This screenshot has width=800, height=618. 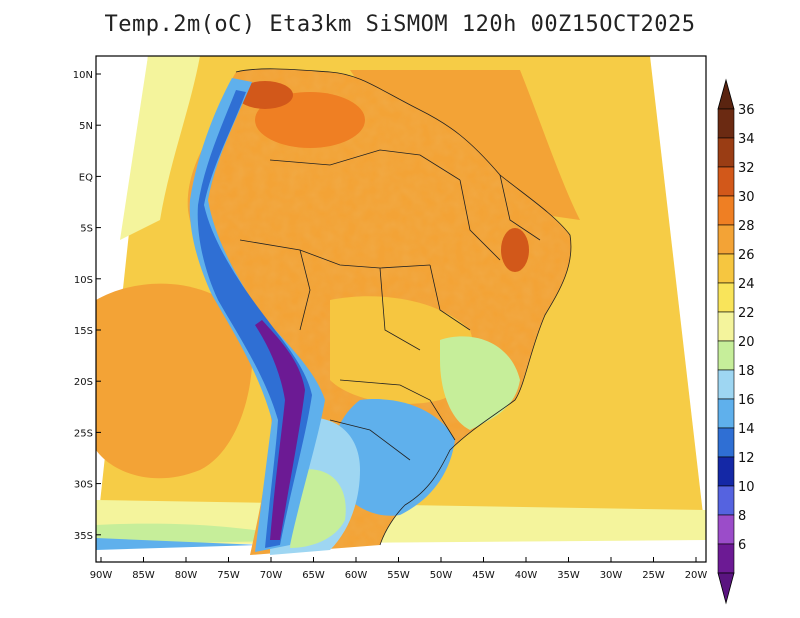 What do you see at coordinates (83, 331) in the screenshot?
I see `lat-tick-label: 15S` at bounding box center [83, 331].